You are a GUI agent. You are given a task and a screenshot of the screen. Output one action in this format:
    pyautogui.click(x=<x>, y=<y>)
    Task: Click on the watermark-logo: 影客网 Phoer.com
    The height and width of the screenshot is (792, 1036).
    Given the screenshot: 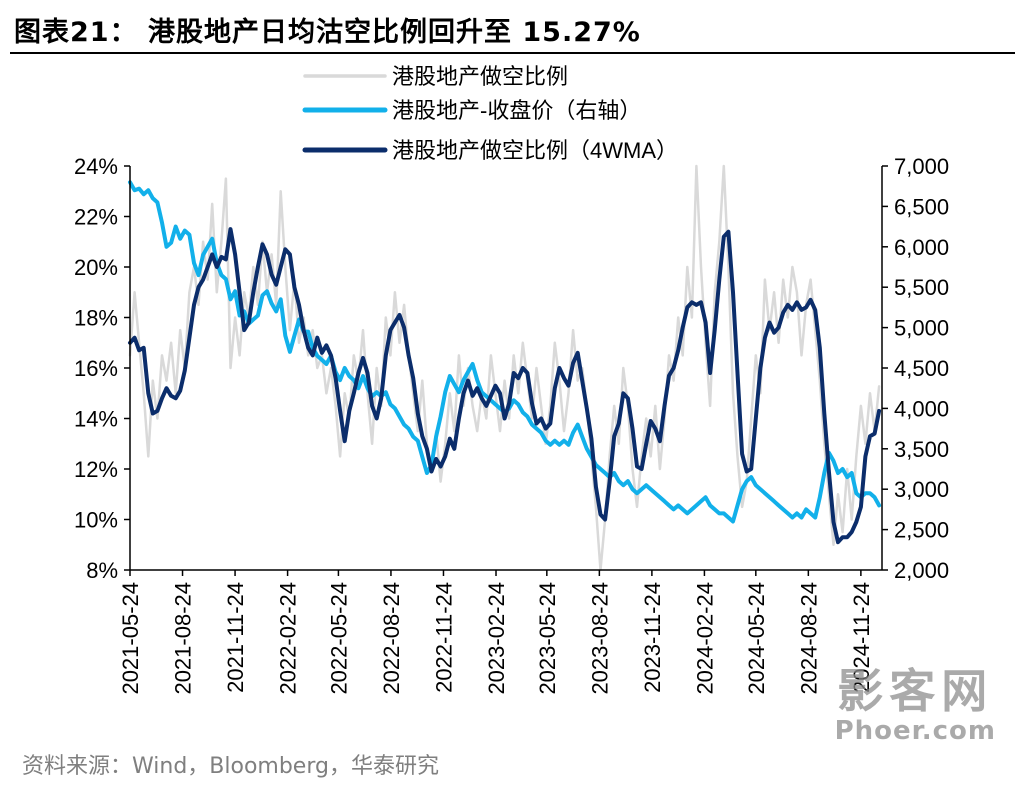 What is the action you would take?
    pyautogui.click(x=915, y=706)
    